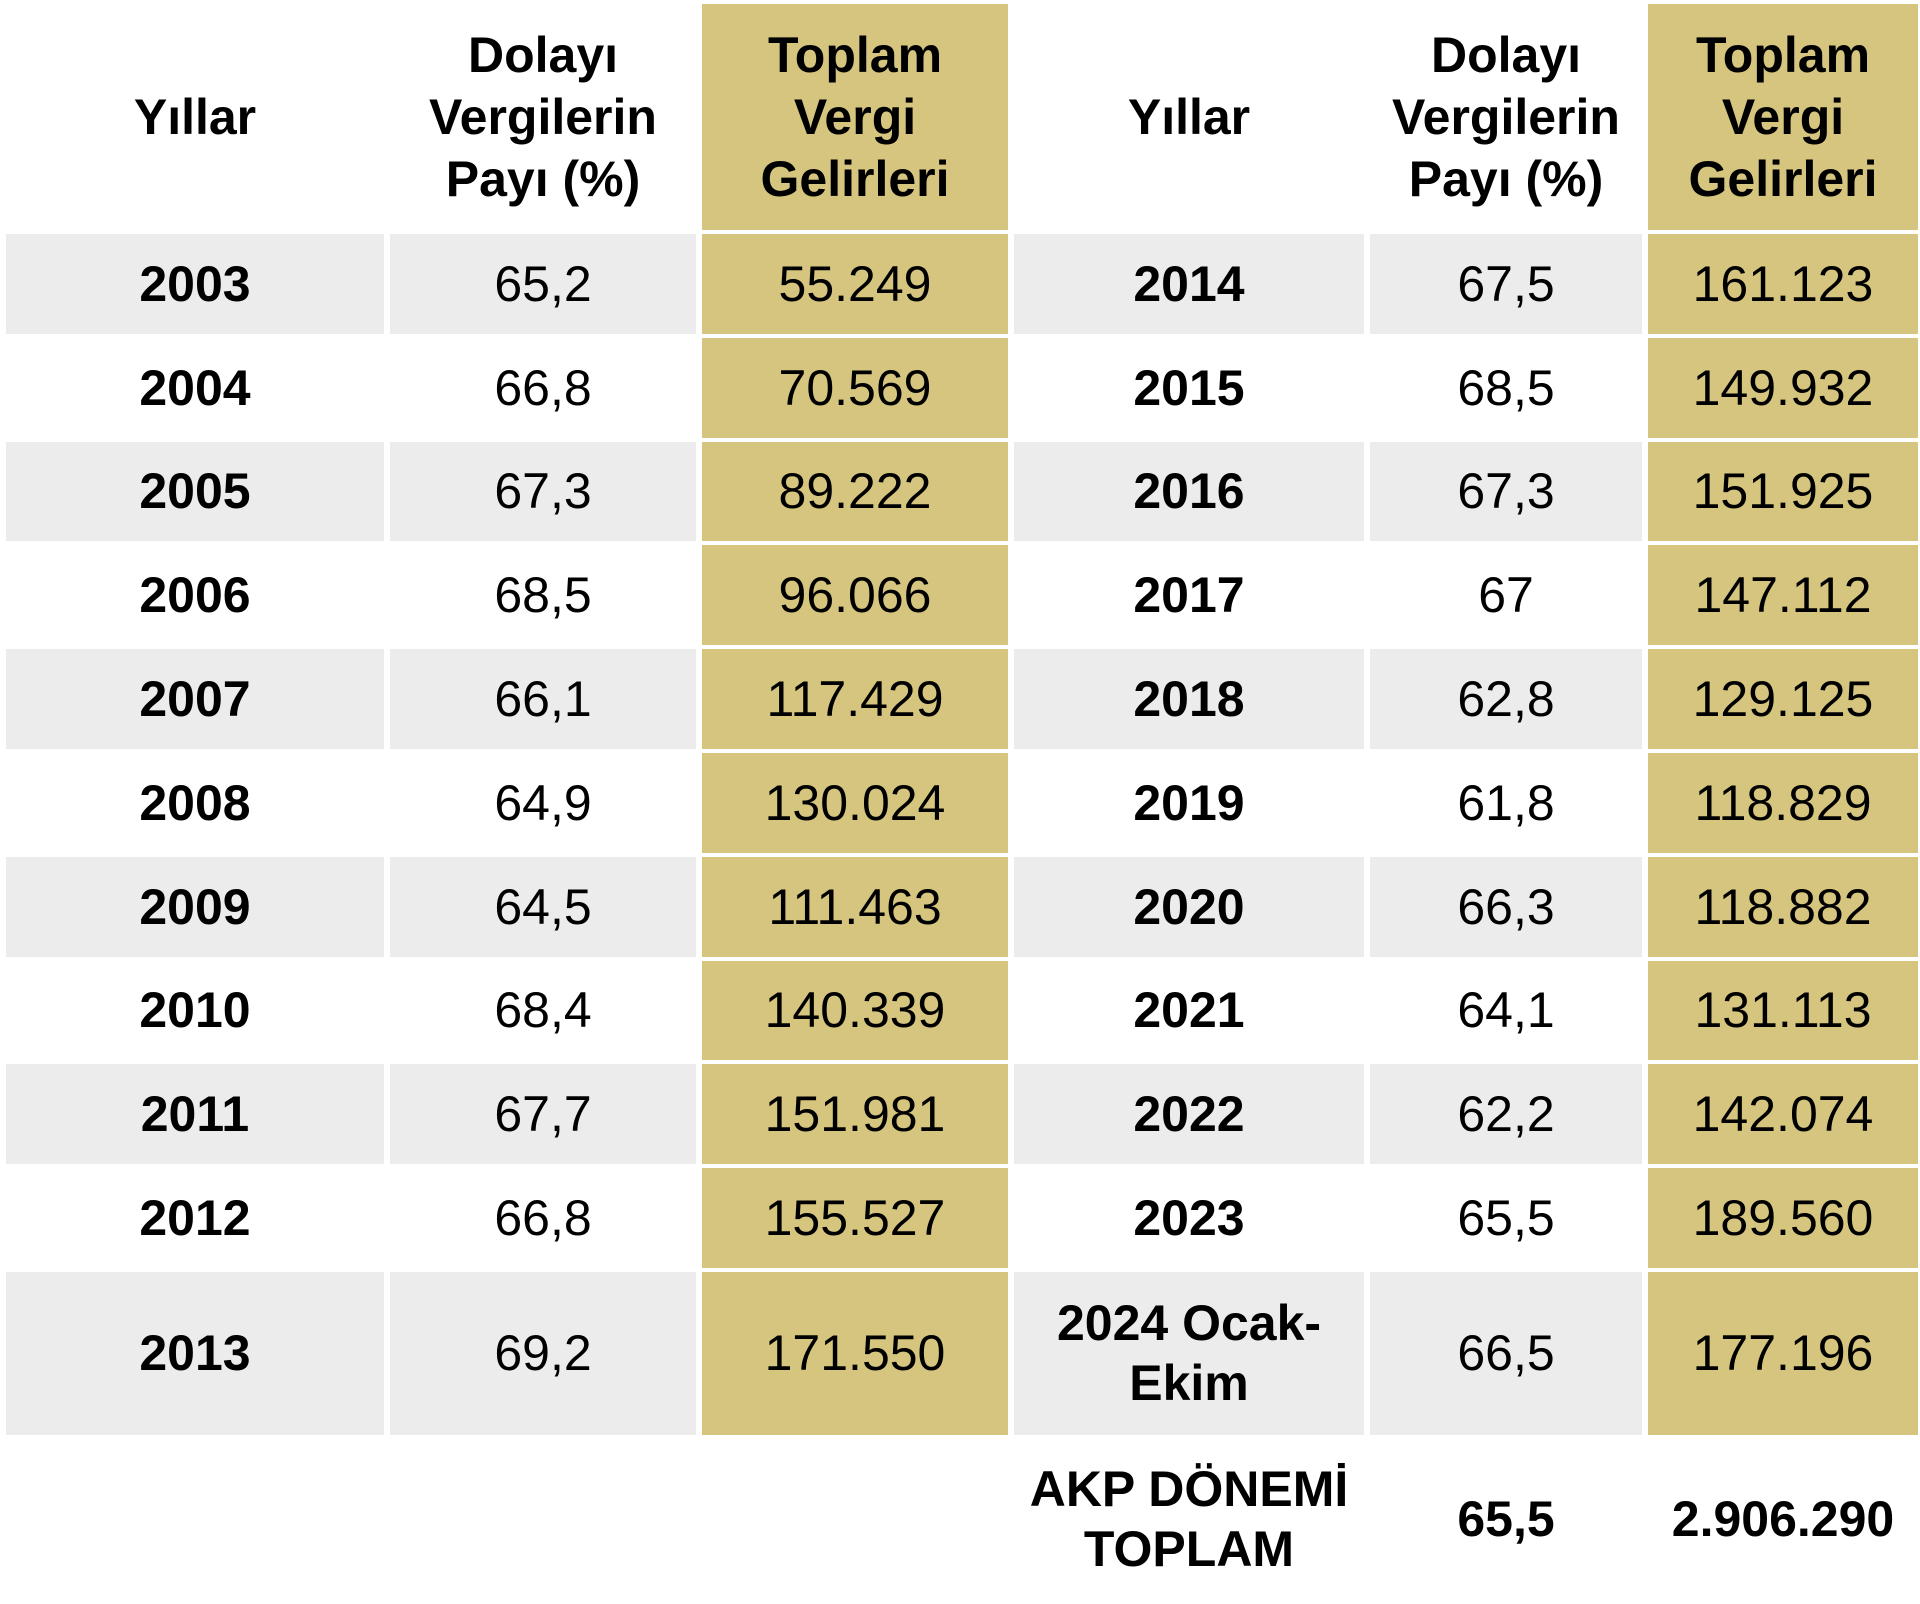  Describe the element at coordinates (855, 595) in the screenshot. I see `cell-total-left: 96.066` at that location.